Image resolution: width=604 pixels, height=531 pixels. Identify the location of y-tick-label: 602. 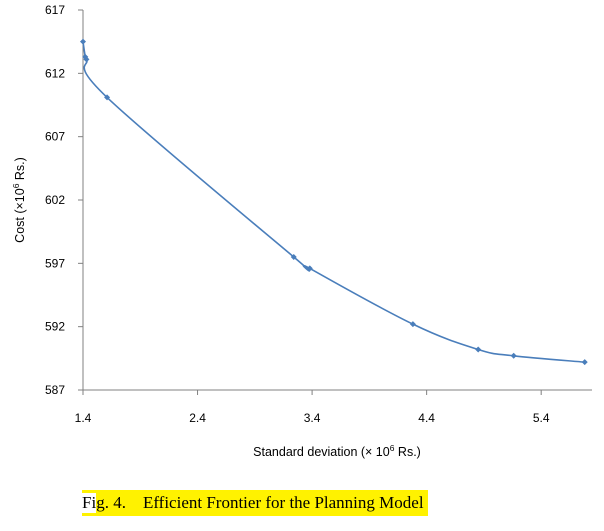
(55, 200).